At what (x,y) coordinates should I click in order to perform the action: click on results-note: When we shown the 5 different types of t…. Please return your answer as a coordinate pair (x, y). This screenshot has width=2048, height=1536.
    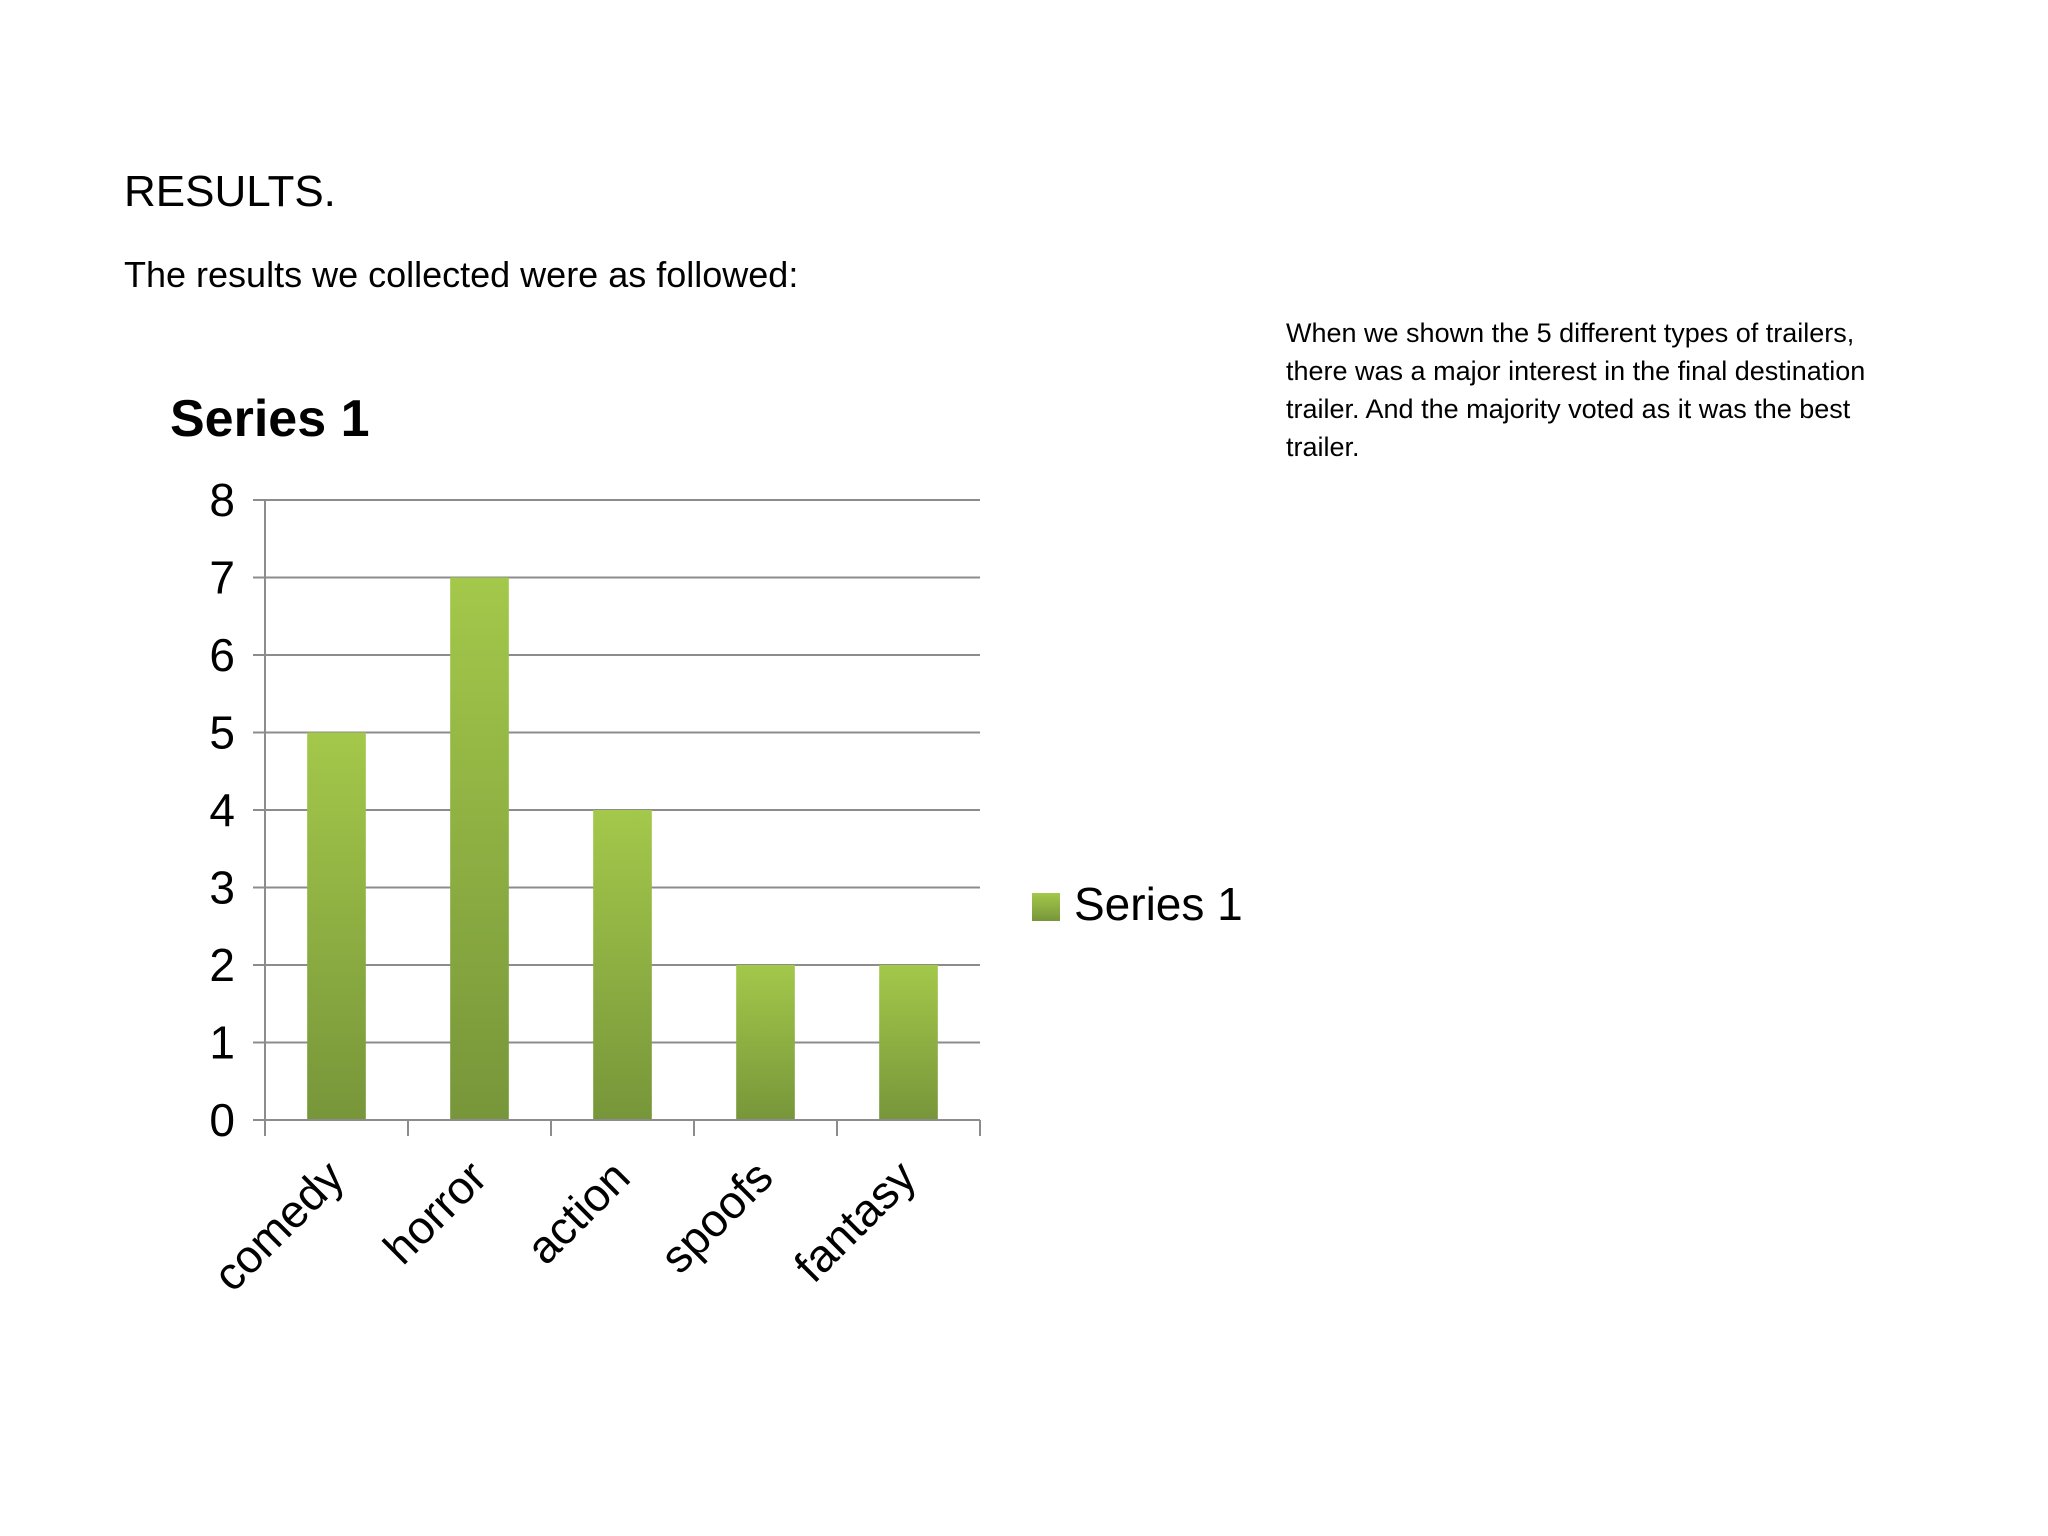
    Looking at the image, I should click on (1576, 390).